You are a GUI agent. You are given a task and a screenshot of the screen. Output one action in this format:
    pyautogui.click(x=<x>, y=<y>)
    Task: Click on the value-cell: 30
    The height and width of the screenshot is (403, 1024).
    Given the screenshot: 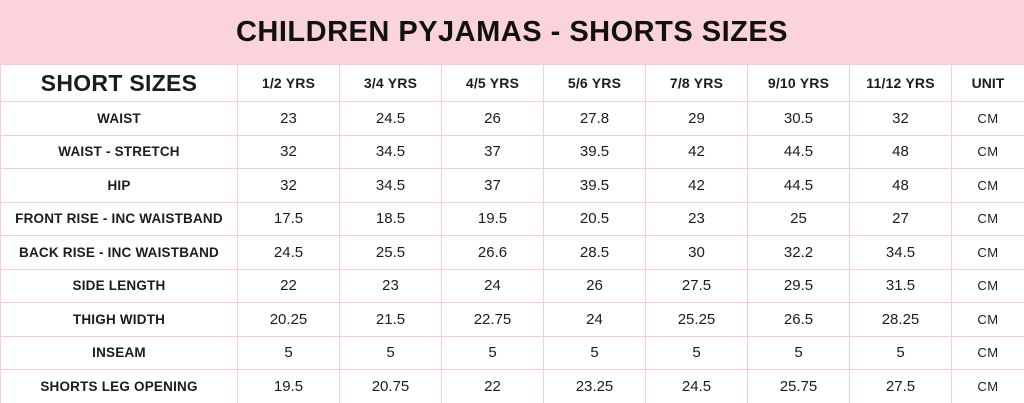 What is the action you would take?
    pyautogui.click(x=696, y=252)
    